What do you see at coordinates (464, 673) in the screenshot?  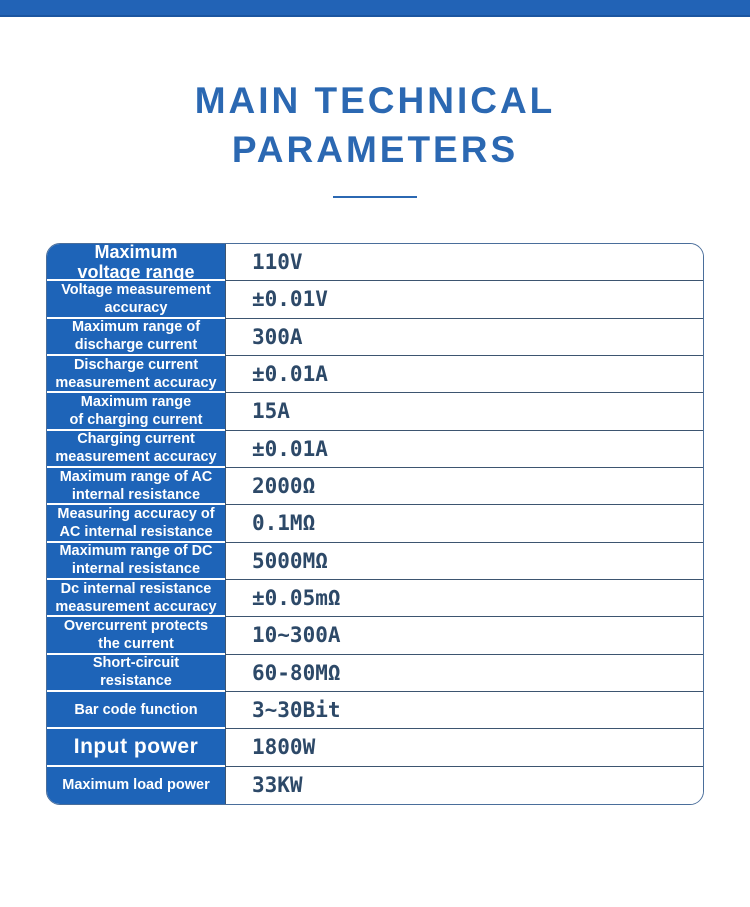 I see `parameter-value: 60-80MΩ` at bounding box center [464, 673].